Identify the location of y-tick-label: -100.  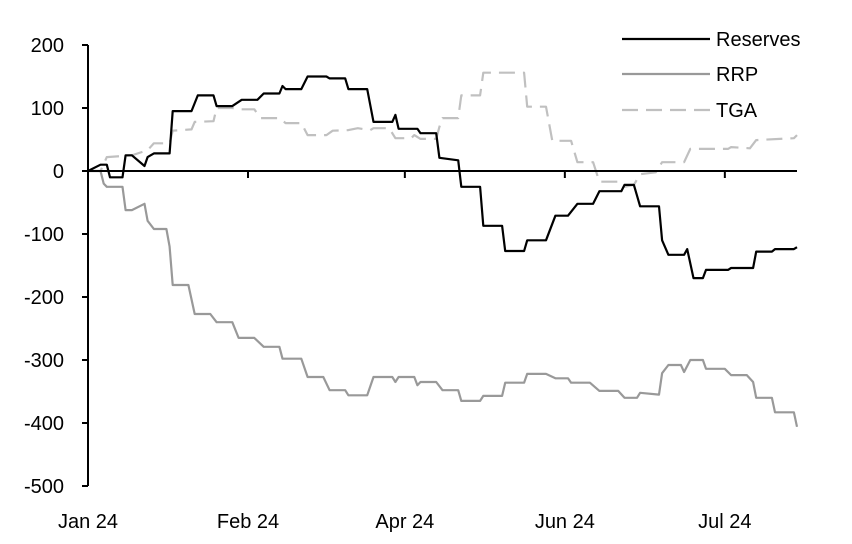
(44, 235).